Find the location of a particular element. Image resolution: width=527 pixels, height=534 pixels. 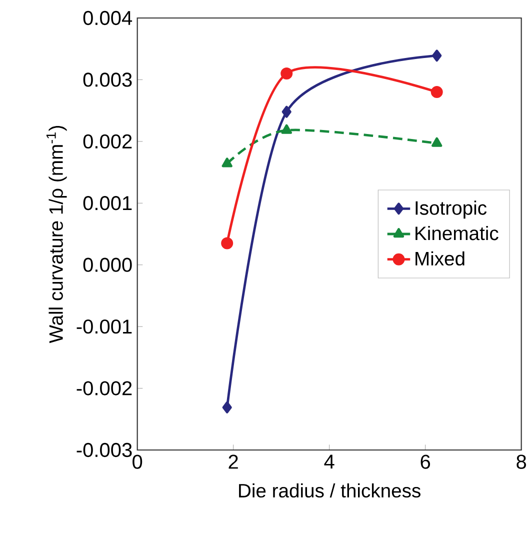

y-axis-title: Wall curvature 1/ρ (mm$^{-1}$) is located at coordinates (56, 235).